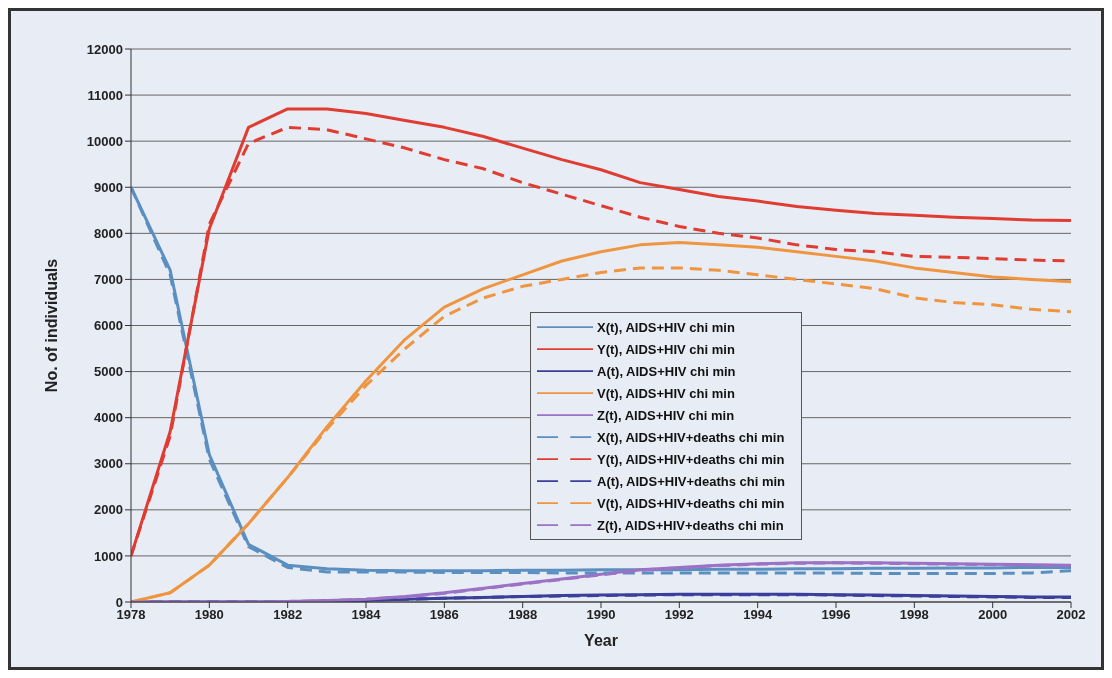 The height and width of the screenshot is (678, 1112). What do you see at coordinates (108, 187) in the screenshot?
I see `y-tick-label: 9000` at bounding box center [108, 187].